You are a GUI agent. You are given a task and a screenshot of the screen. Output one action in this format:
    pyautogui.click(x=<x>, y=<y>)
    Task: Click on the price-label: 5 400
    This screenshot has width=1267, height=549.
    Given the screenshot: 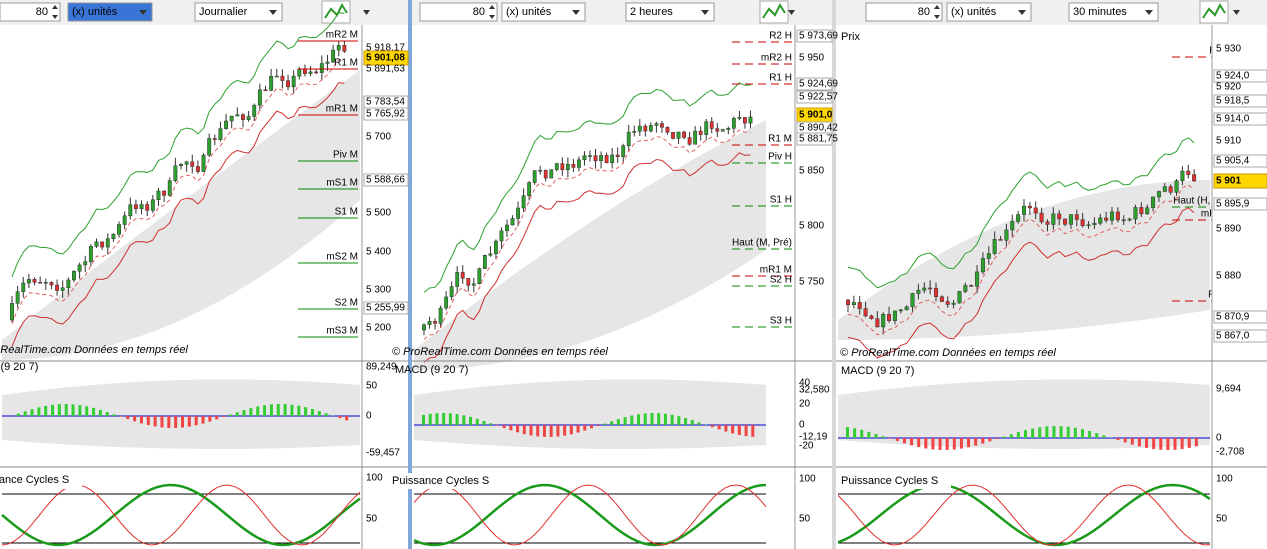 What is the action you would take?
    pyautogui.click(x=378, y=252)
    